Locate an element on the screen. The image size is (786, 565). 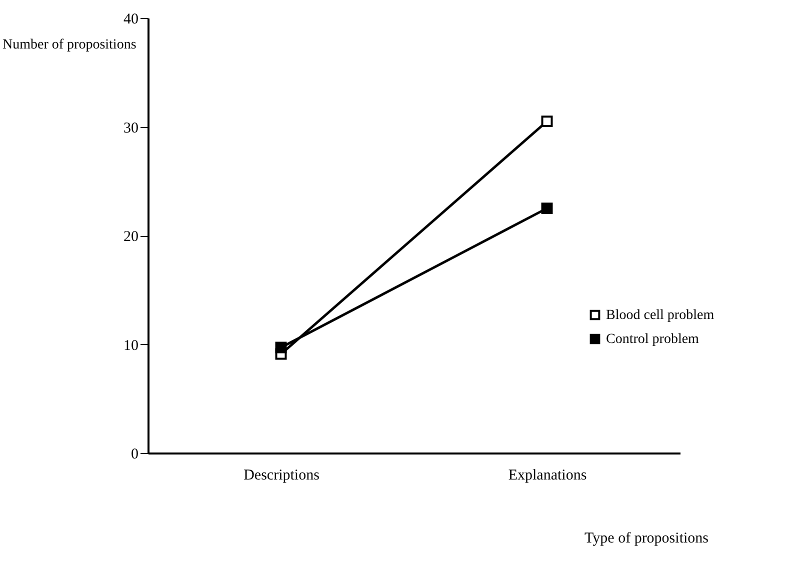
y-axis-title: Number of propositions is located at coordinates (69, 45).